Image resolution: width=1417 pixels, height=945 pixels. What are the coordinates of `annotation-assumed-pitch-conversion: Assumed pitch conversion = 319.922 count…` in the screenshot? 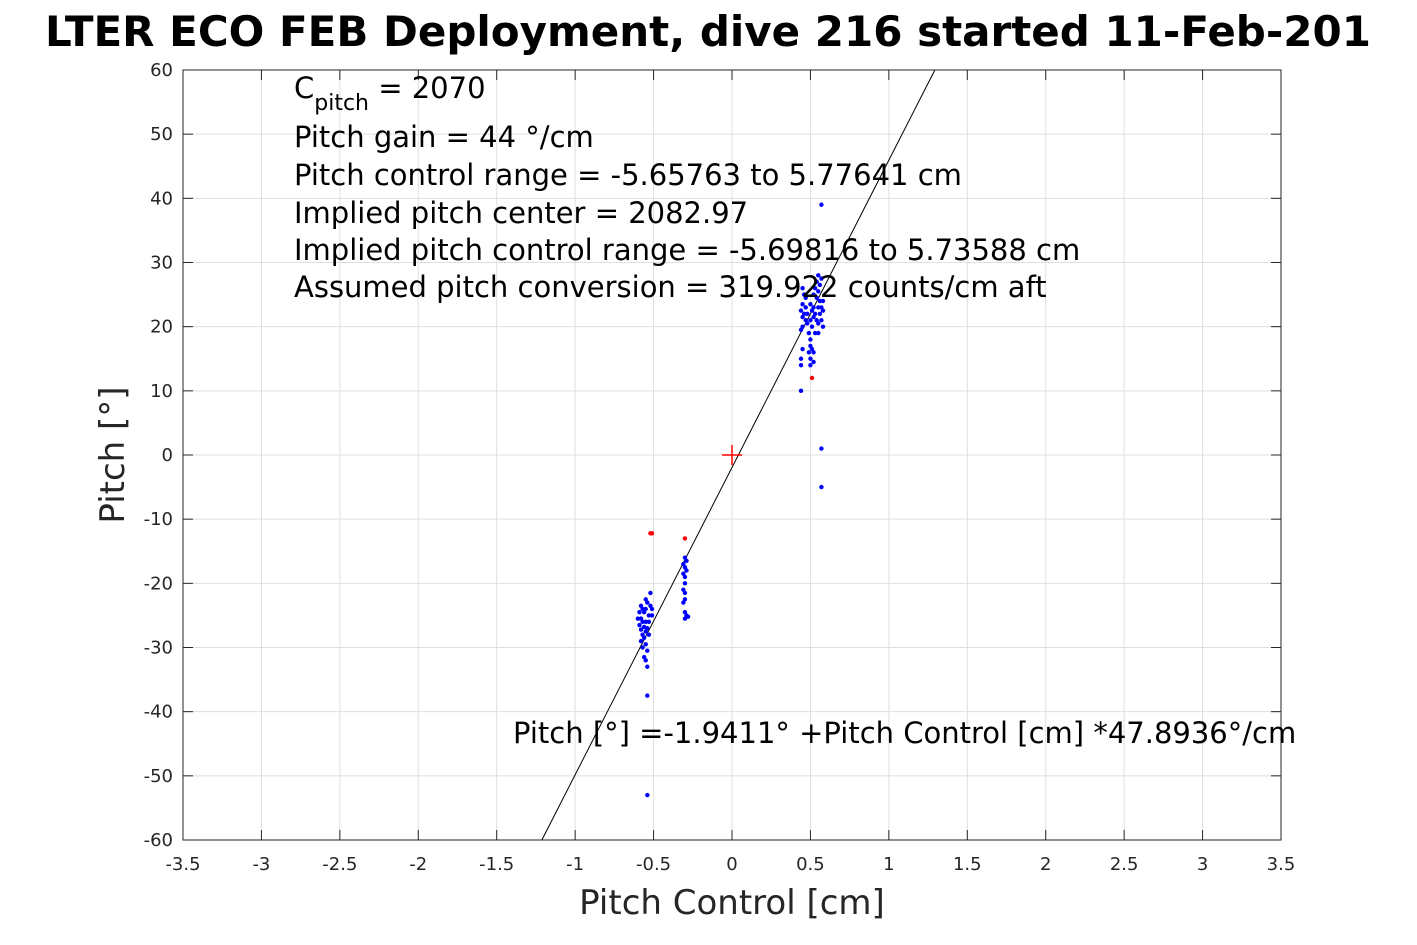 It's located at (670, 287).